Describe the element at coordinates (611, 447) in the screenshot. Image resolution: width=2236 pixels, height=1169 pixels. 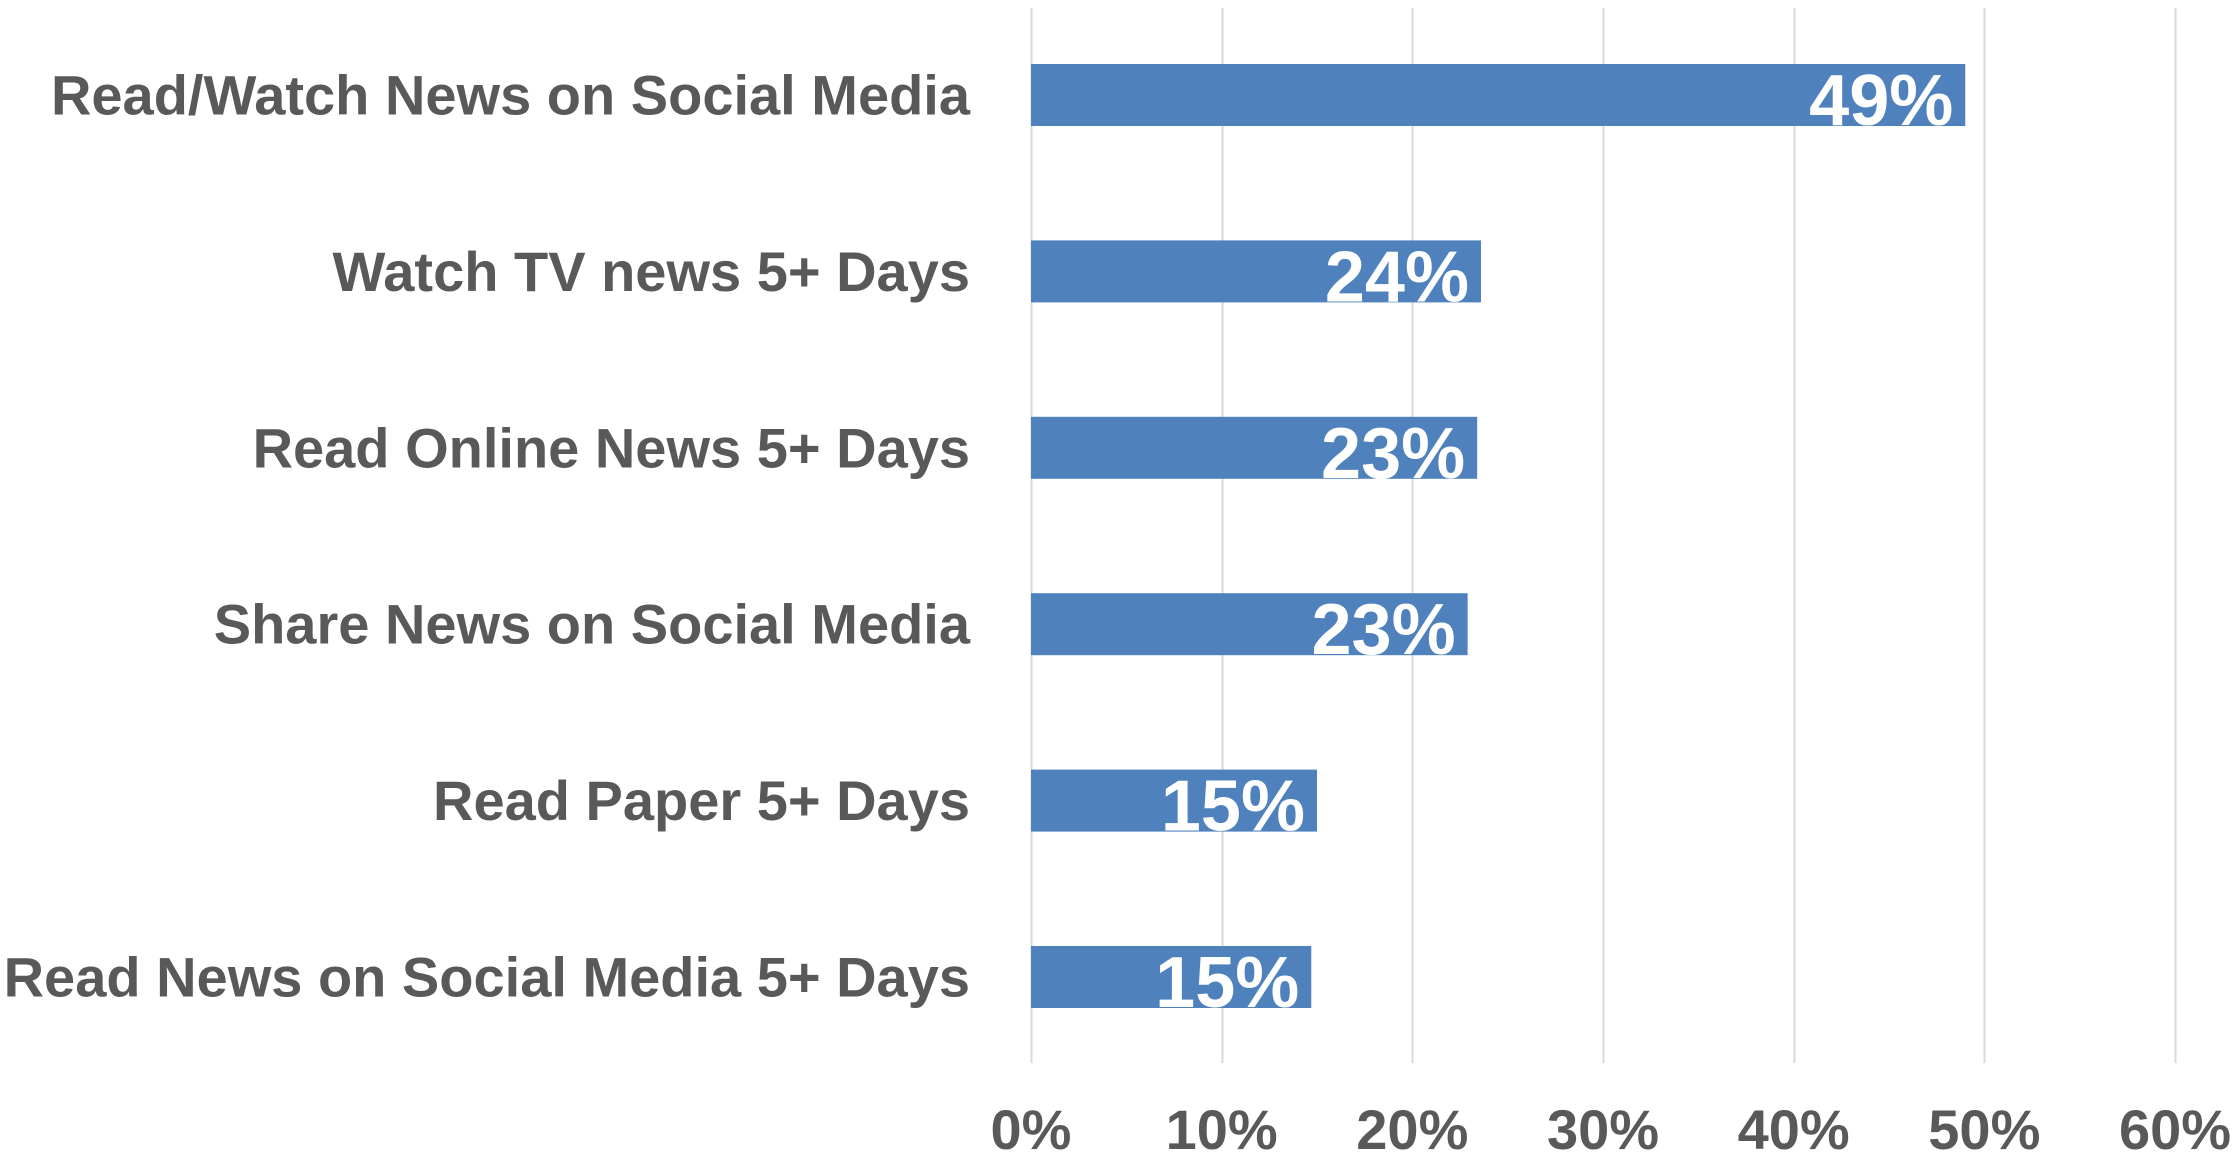
I see `category-label: Read Online News 5+ Days` at that location.